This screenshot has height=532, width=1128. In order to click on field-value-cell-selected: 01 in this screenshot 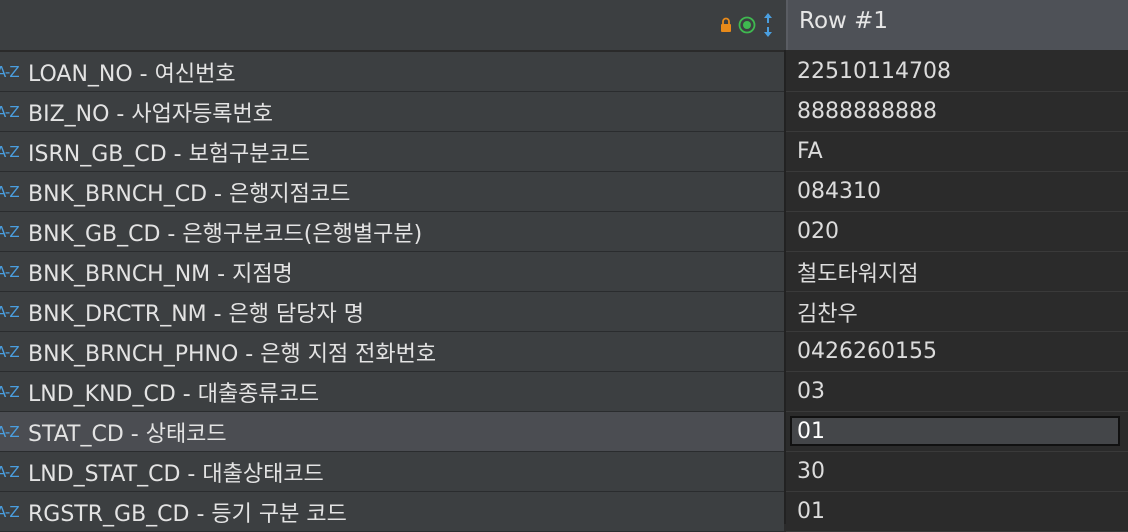, I will do `click(957, 432)`.